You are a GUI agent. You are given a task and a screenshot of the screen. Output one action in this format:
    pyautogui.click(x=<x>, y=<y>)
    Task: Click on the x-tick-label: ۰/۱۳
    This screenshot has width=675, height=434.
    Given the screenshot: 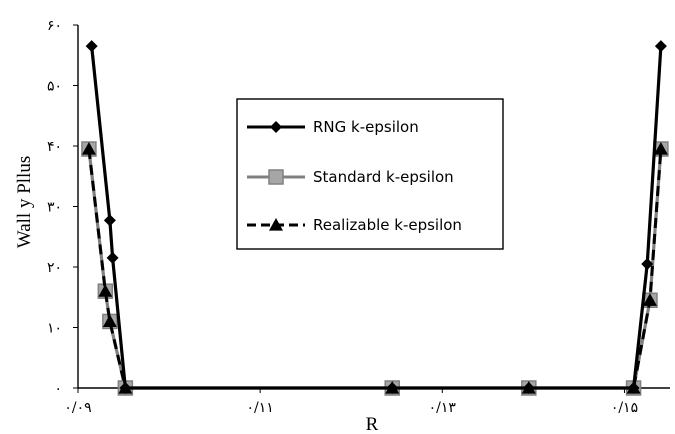 What is the action you would take?
    pyautogui.click(x=443, y=408)
    